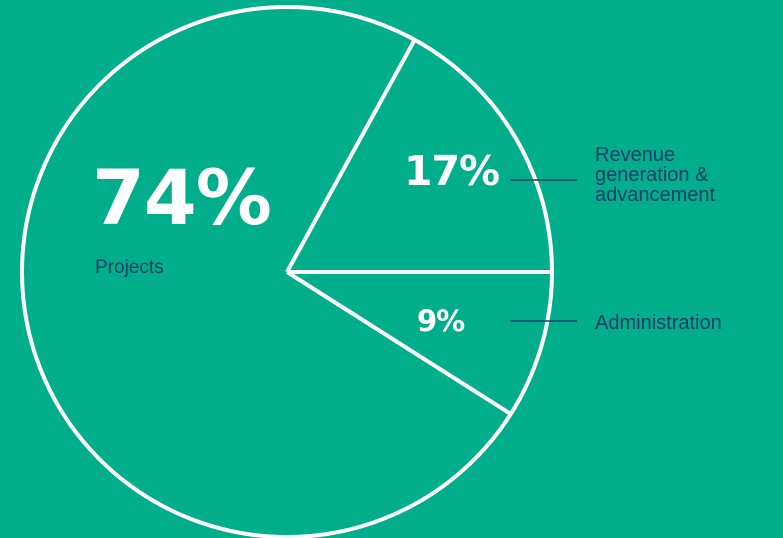 The image size is (783, 538). Describe the element at coordinates (441, 321) in the screenshot. I see `administration-percent: 9%` at that location.